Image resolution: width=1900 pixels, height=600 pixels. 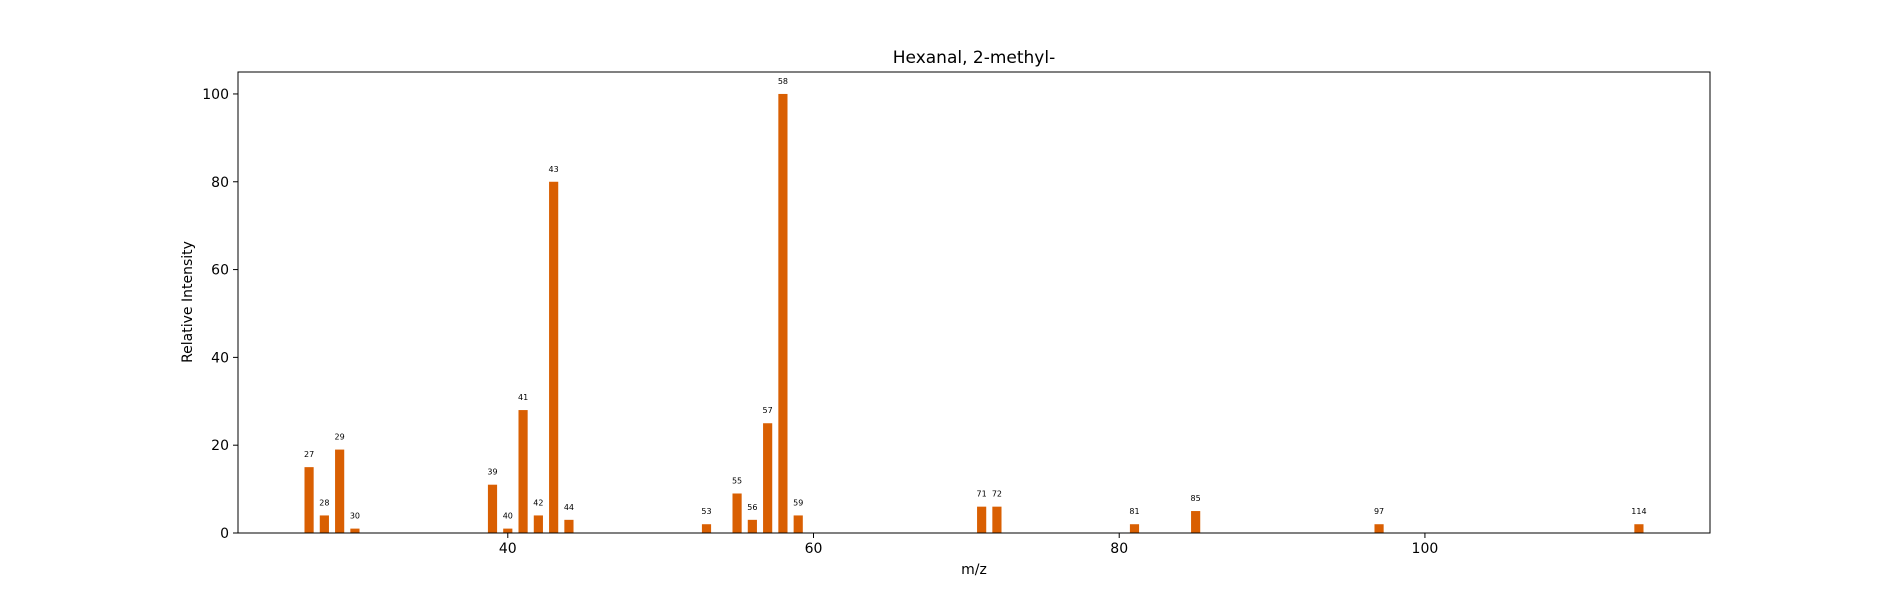 What do you see at coordinates (188, 302) in the screenshot?
I see `y-axis-label: Relative Intensity` at bounding box center [188, 302].